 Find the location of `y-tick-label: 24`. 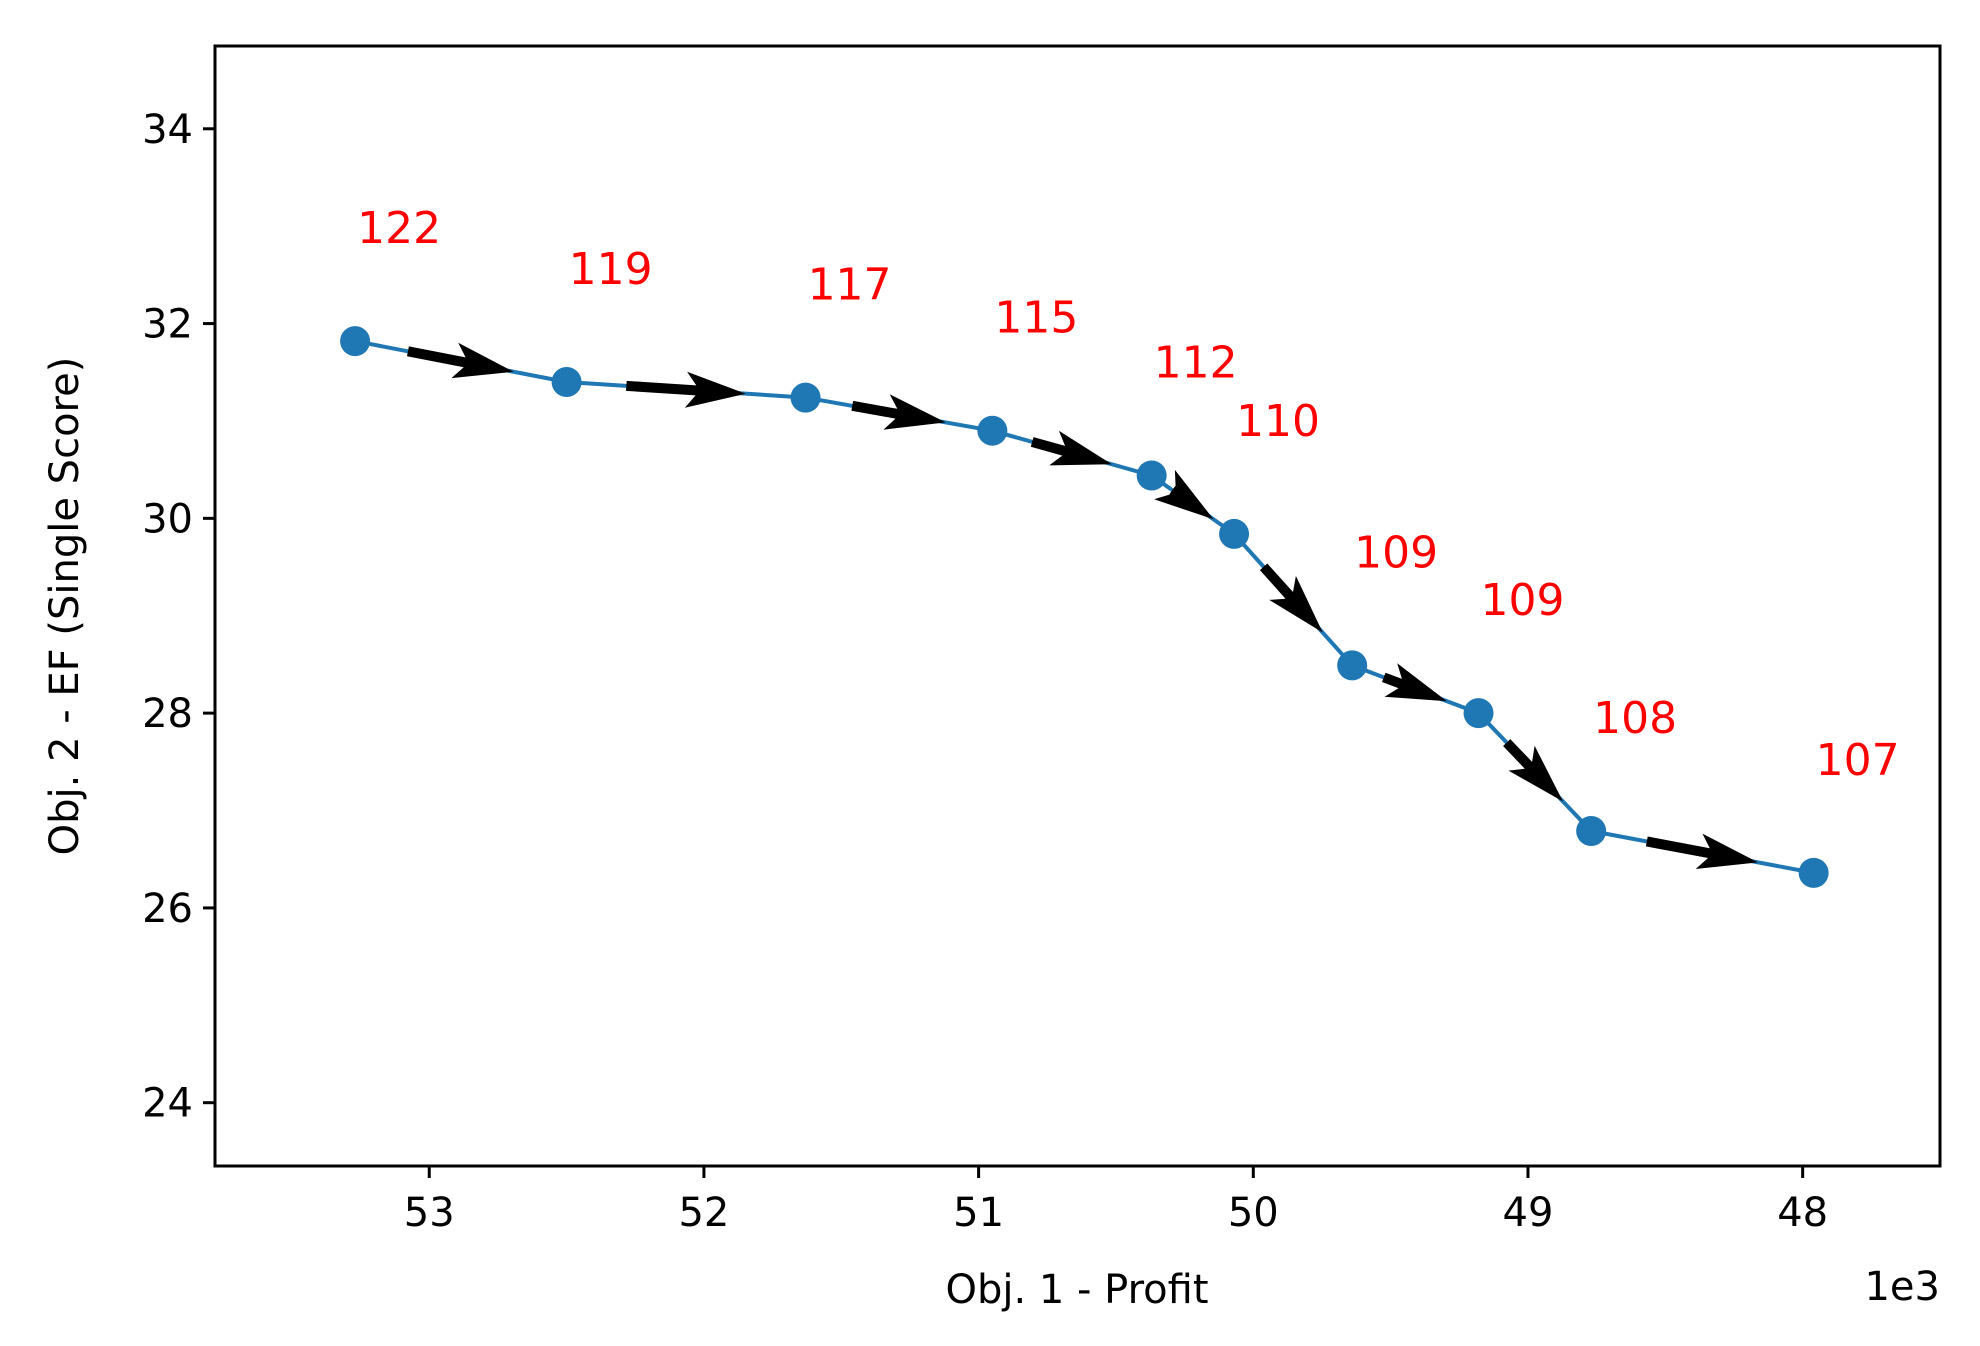

y-tick-label: 24 is located at coordinates (167, 1104).